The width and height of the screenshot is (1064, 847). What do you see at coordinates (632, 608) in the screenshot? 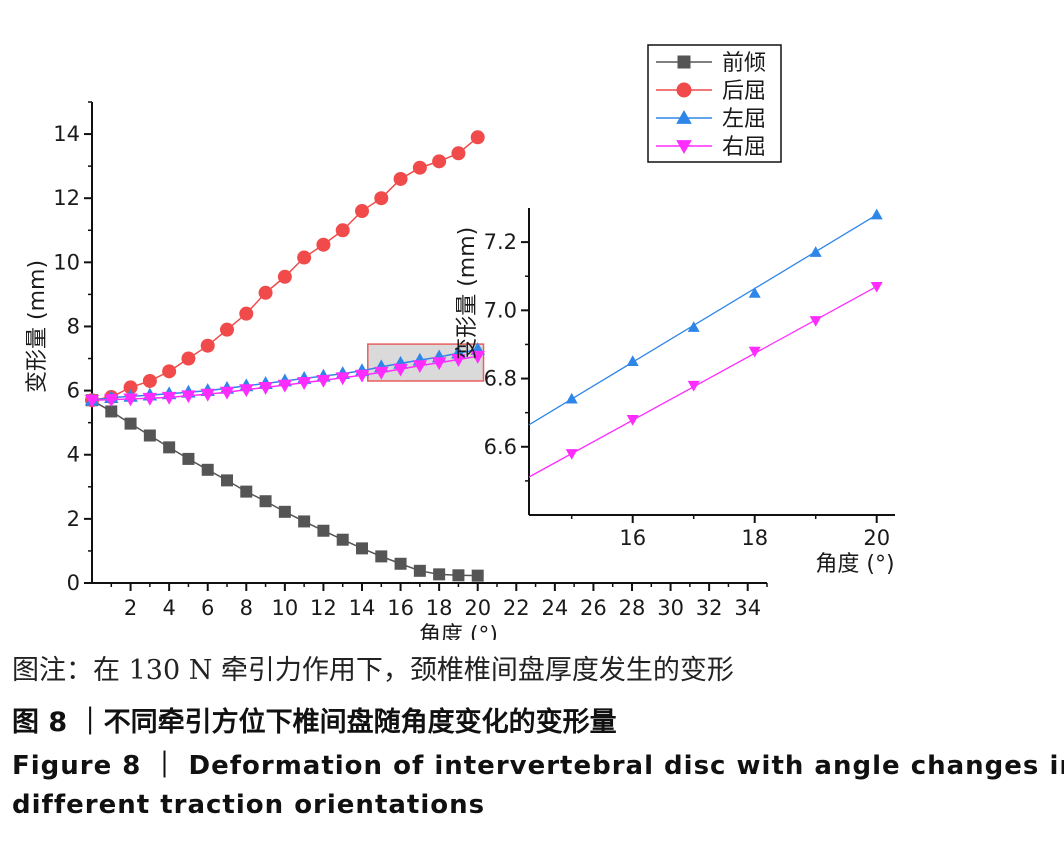
I see `x-tick-label: 28` at bounding box center [632, 608].